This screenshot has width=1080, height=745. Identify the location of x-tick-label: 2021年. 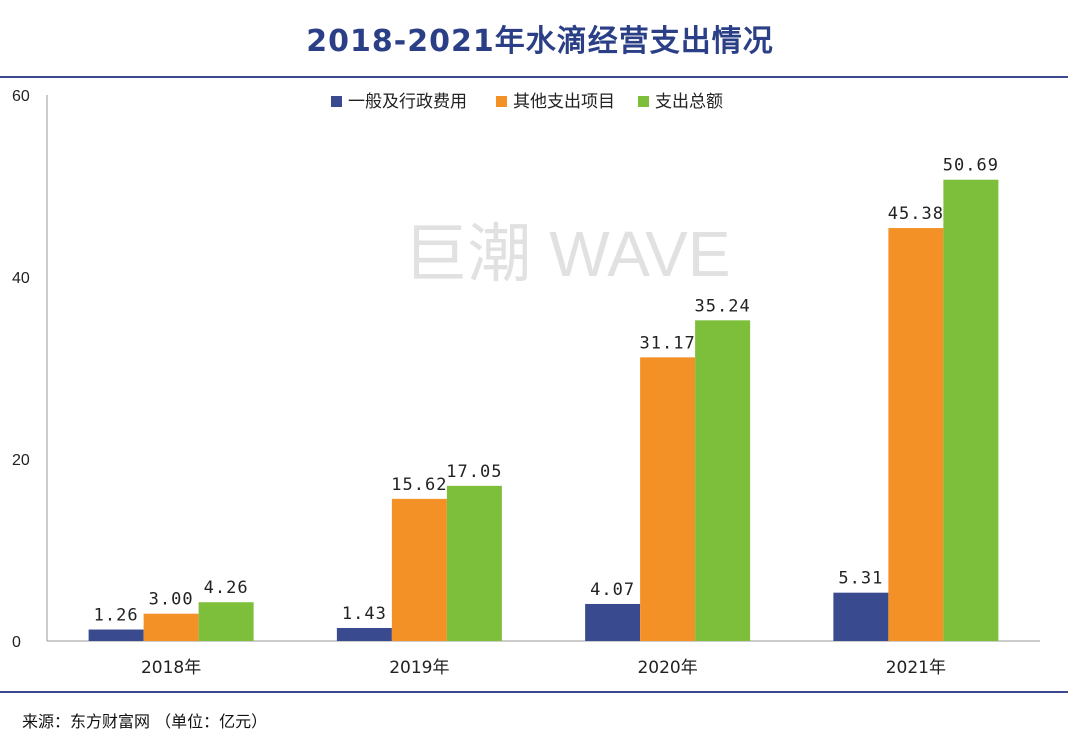
(916, 668).